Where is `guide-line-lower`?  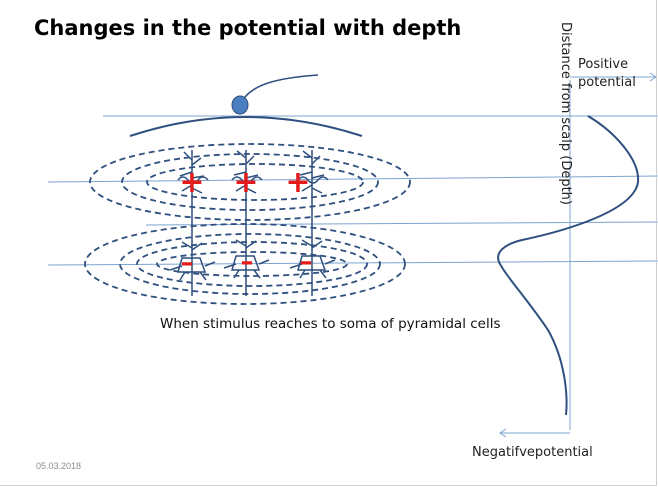
guide-line-lower is located at coordinates (352, 263).